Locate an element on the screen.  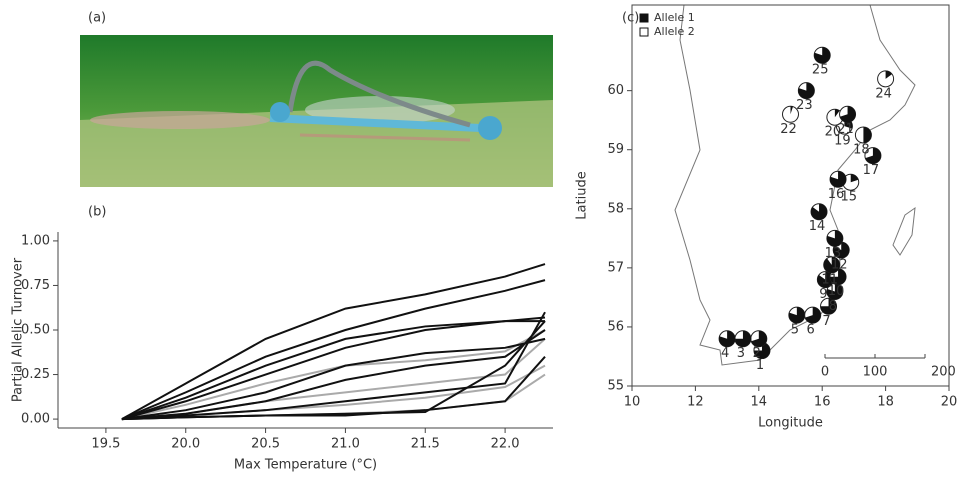
x-tick-label: 18 is located at coordinates (885, 402).